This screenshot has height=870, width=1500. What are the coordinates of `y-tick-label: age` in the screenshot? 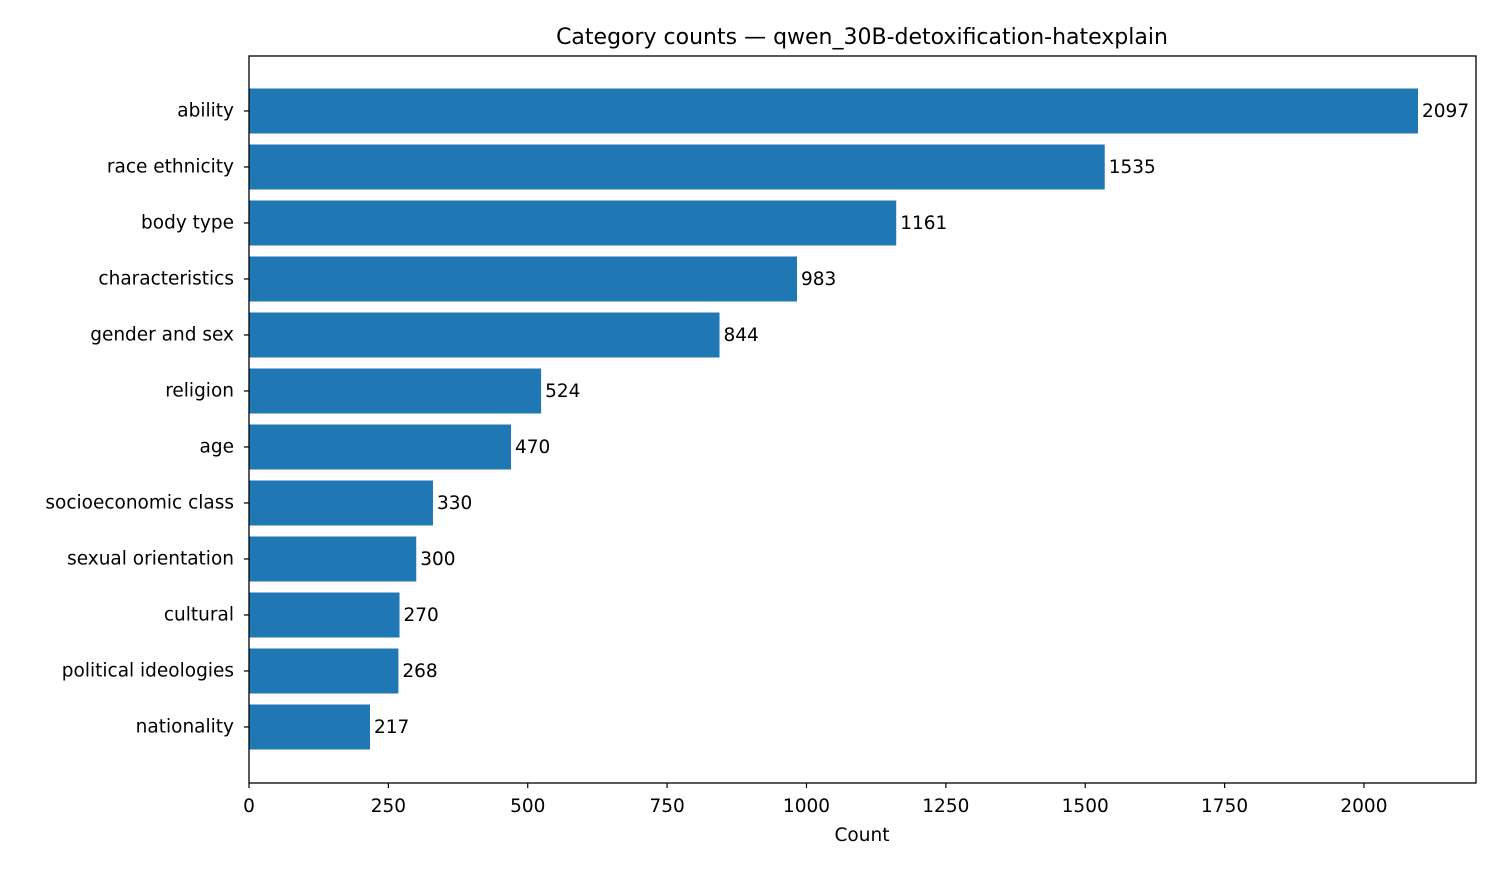 It's located at (217, 447).